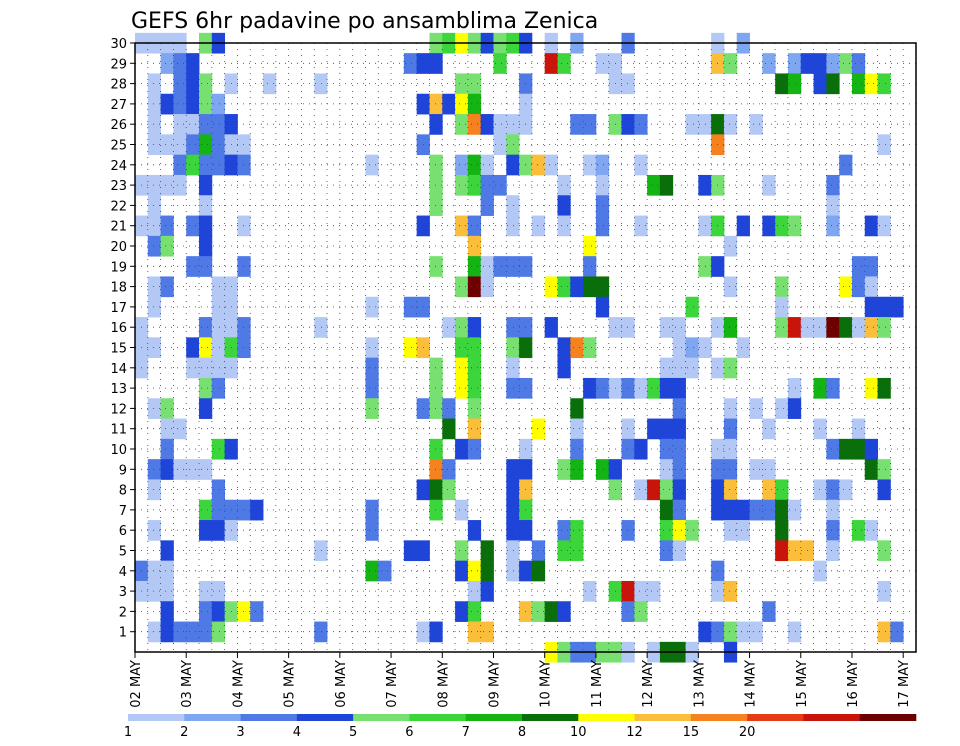  I want to click on colorbar-swatch, so click(719, 717).